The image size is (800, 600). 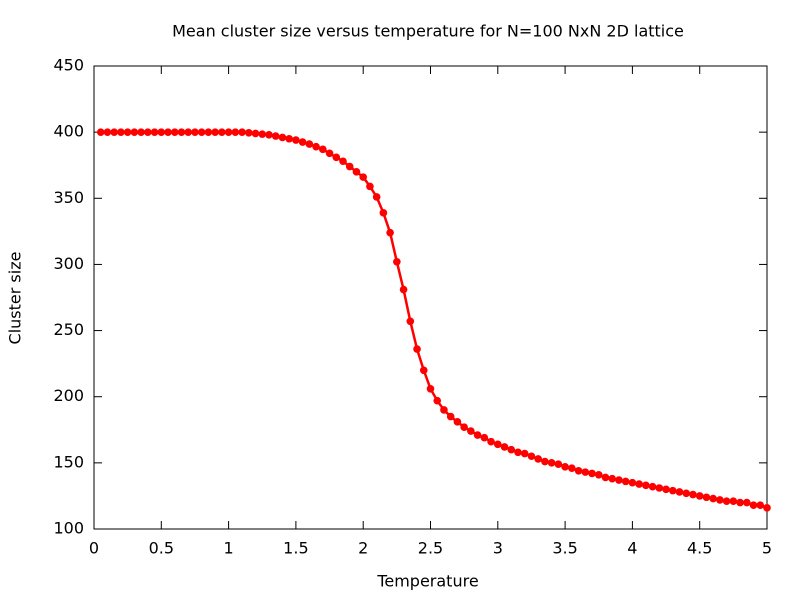 I want to click on x-tick-label: 4, so click(x=632, y=548).